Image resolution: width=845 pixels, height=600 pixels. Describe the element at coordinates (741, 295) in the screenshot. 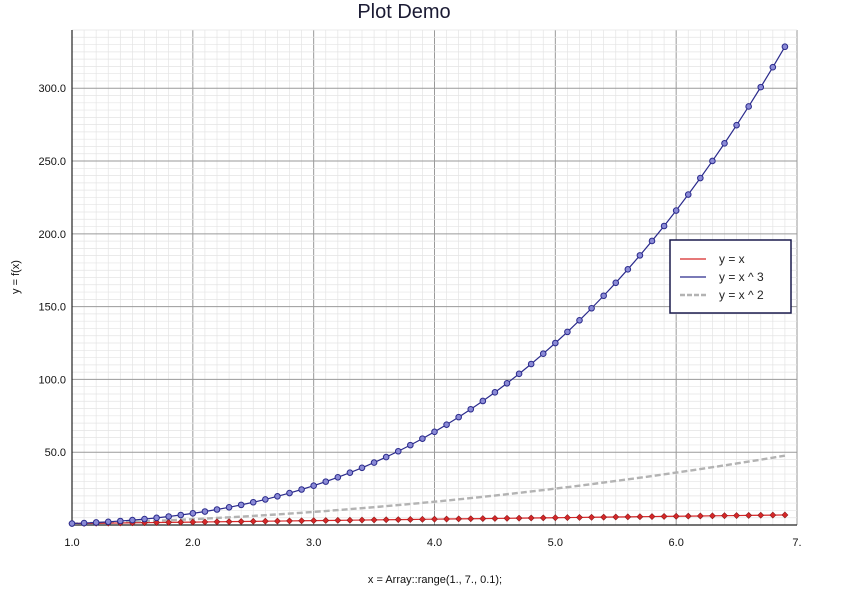

I see `legend-entry: y = x ^ 2` at that location.